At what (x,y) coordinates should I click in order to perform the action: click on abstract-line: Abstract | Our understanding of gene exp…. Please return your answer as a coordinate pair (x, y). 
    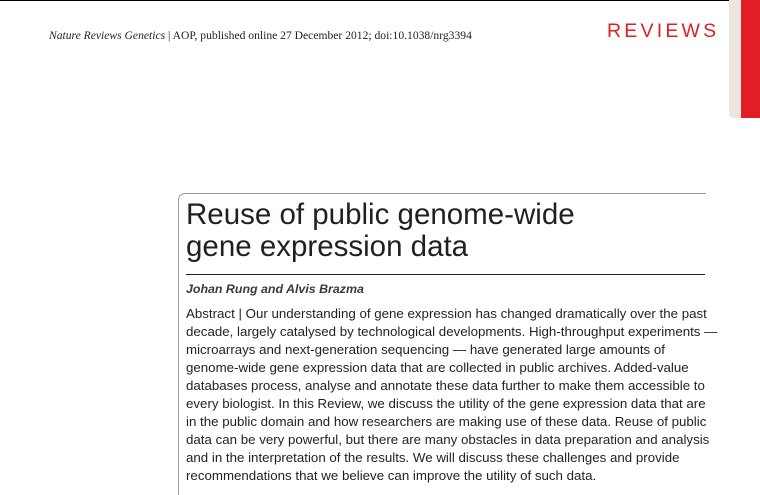
    Looking at the image, I should click on (446, 313).